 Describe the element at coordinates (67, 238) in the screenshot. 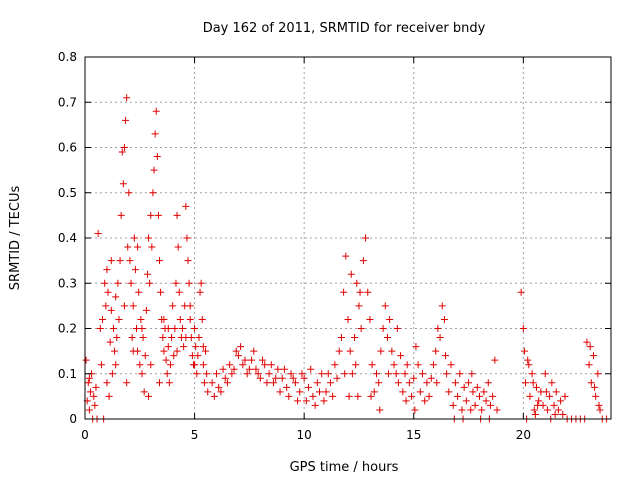

I see `y-tick-label: 0.4` at that location.